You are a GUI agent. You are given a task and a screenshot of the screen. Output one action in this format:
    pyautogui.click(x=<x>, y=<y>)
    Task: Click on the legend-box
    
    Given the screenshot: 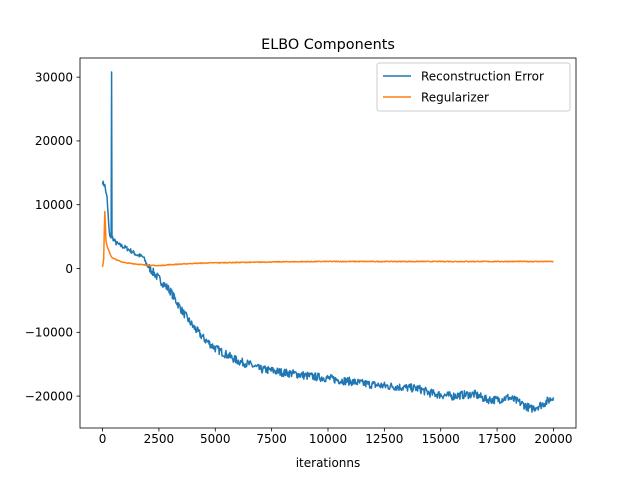 What is the action you would take?
    pyautogui.click(x=473, y=87)
    